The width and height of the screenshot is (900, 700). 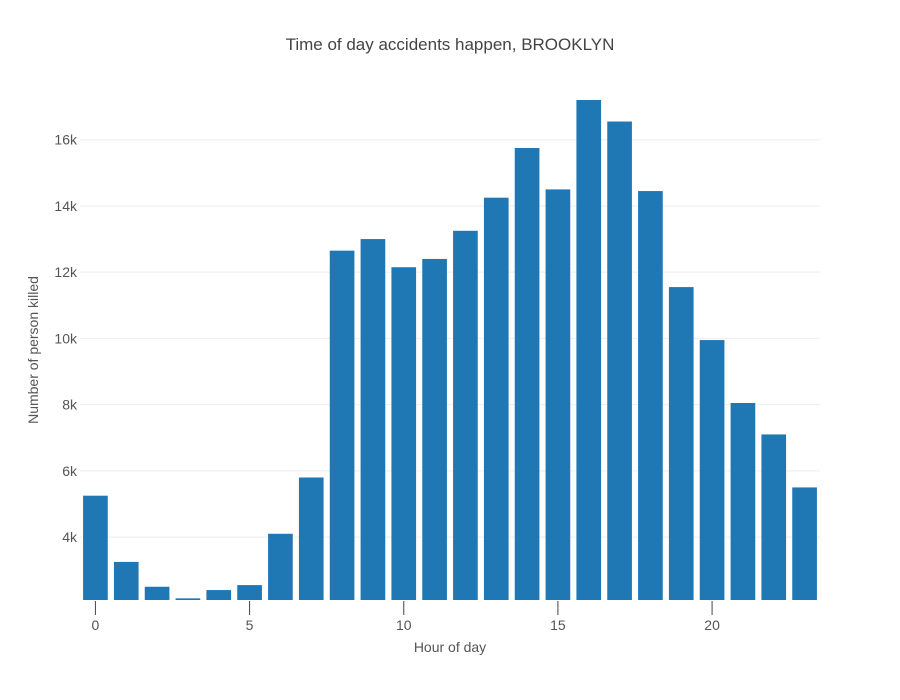 What do you see at coordinates (450, 44) in the screenshot?
I see `chart-title: Time of day accidents happen, BROOKLYN` at bounding box center [450, 44].